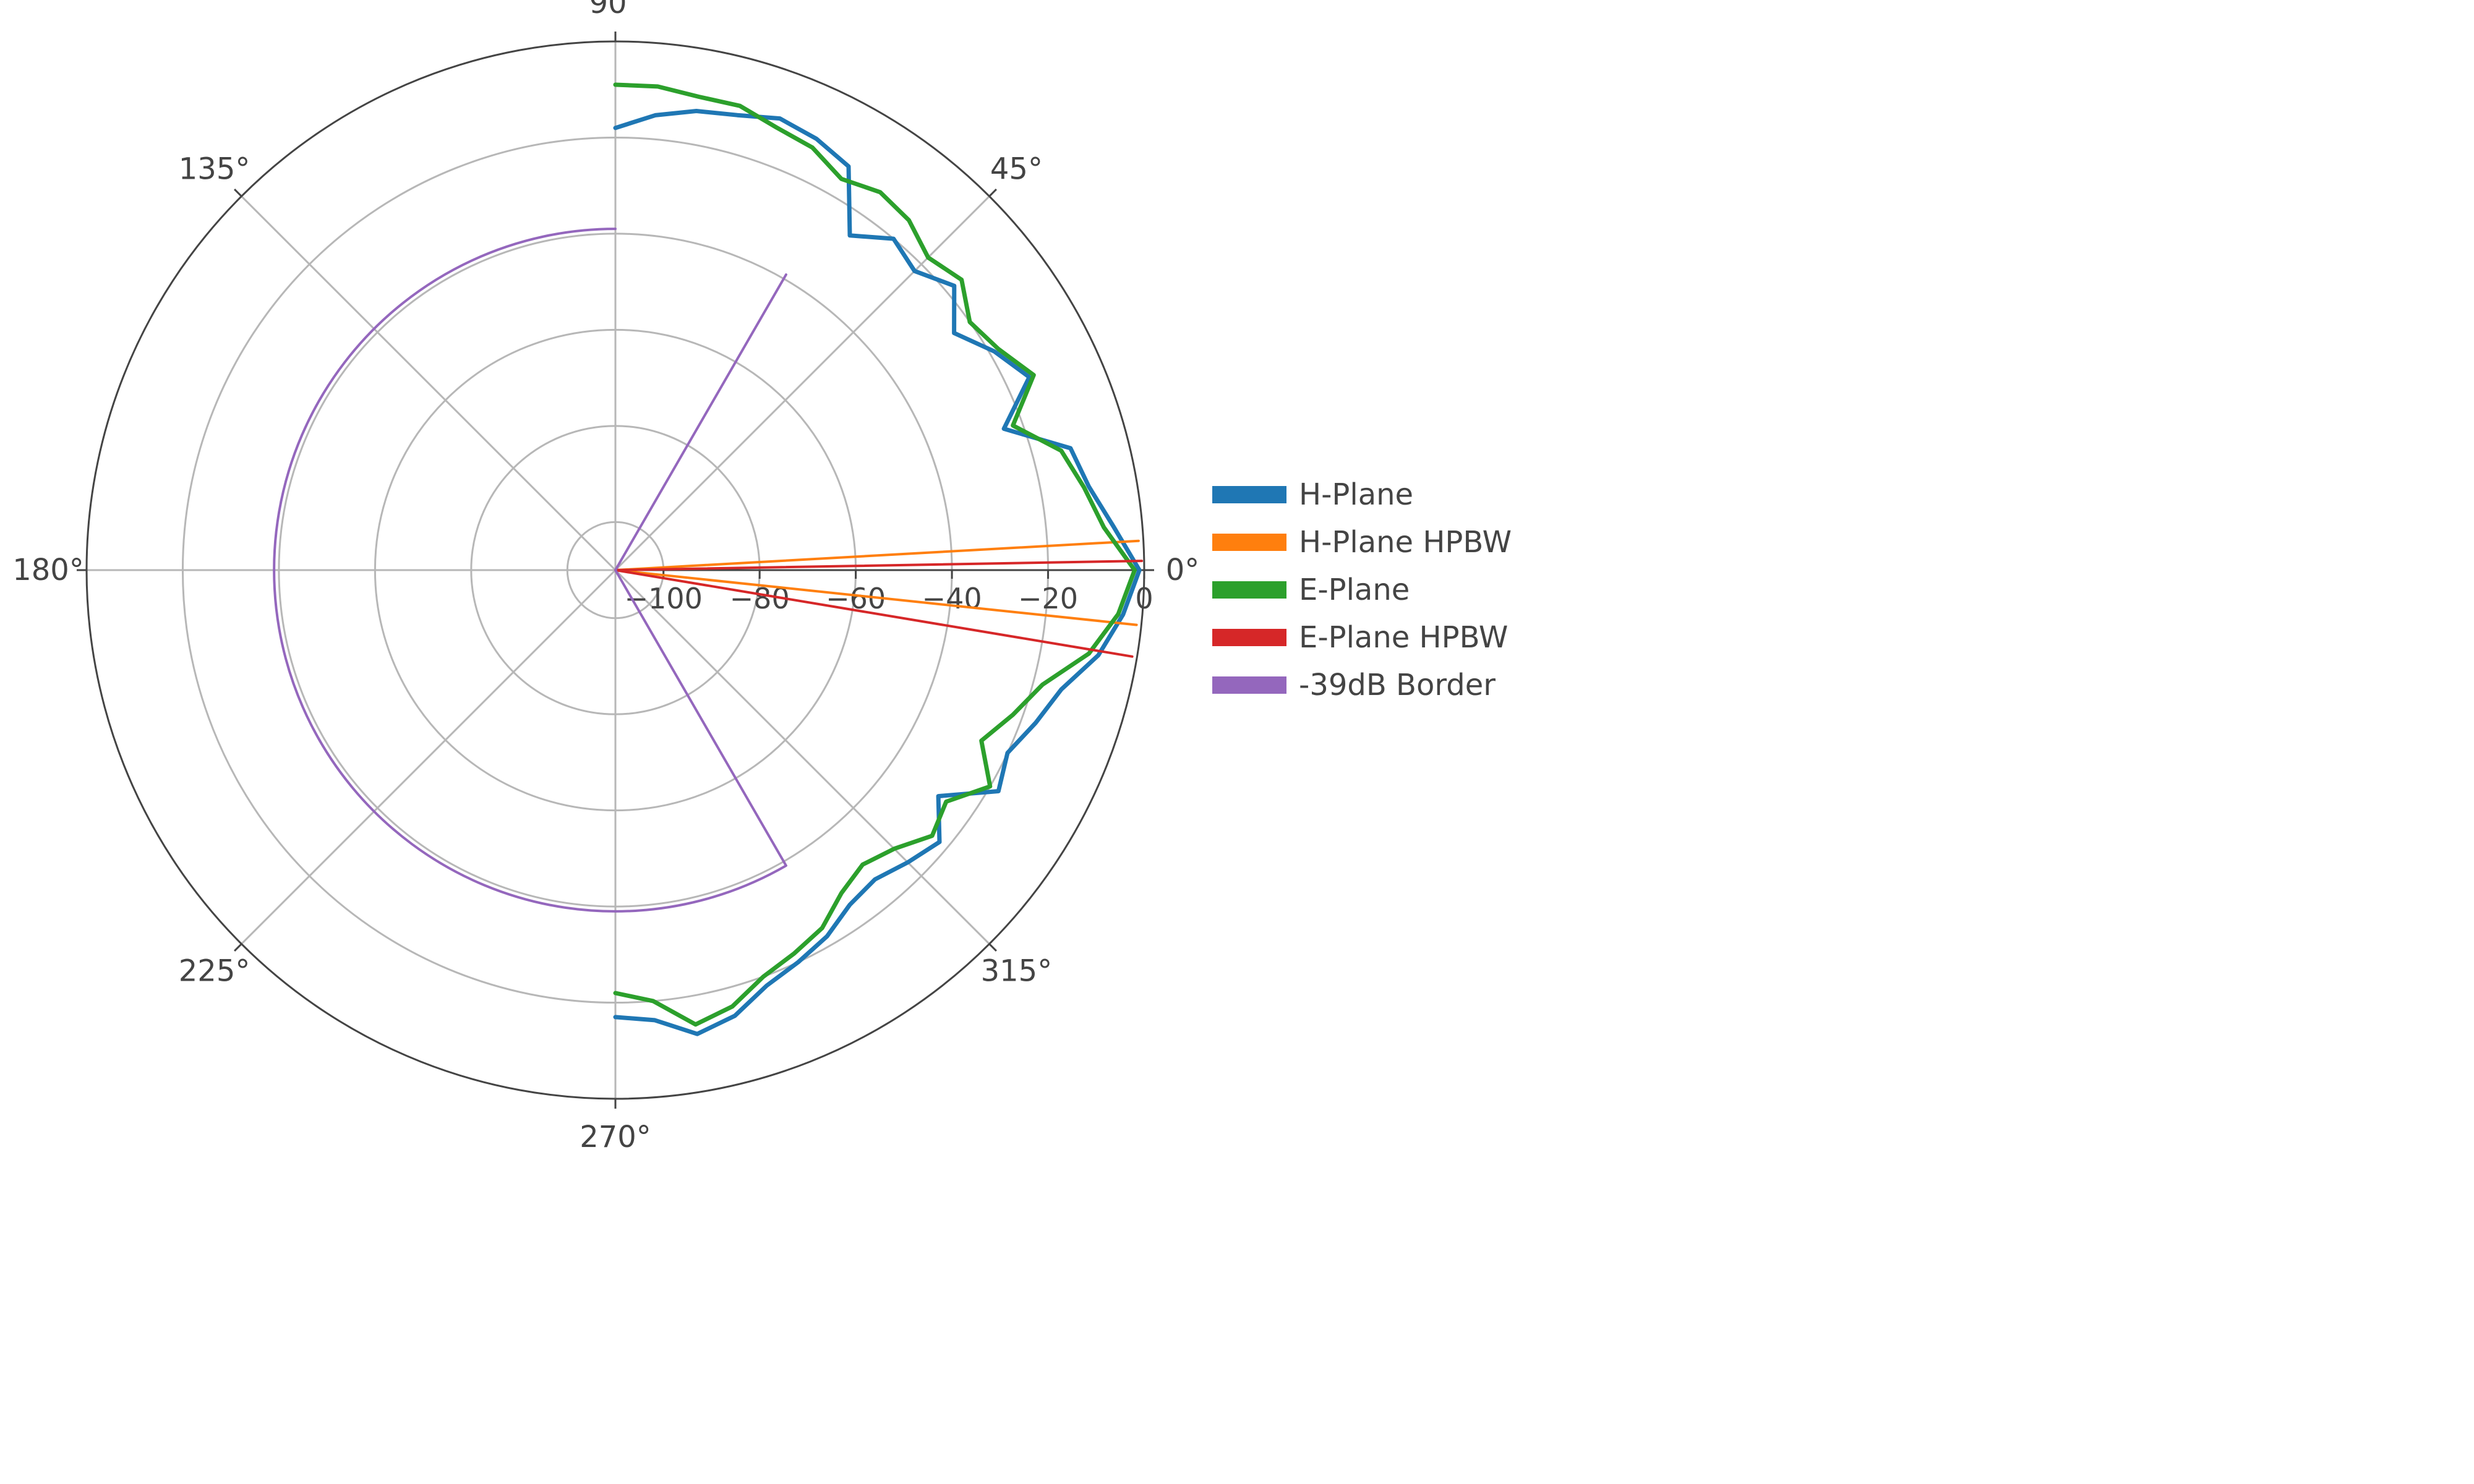  What do you see at coordinates (1249, 494) in the screenshot?
I see `legend-swatch-h-plane` at bounding box center [1249, 494].